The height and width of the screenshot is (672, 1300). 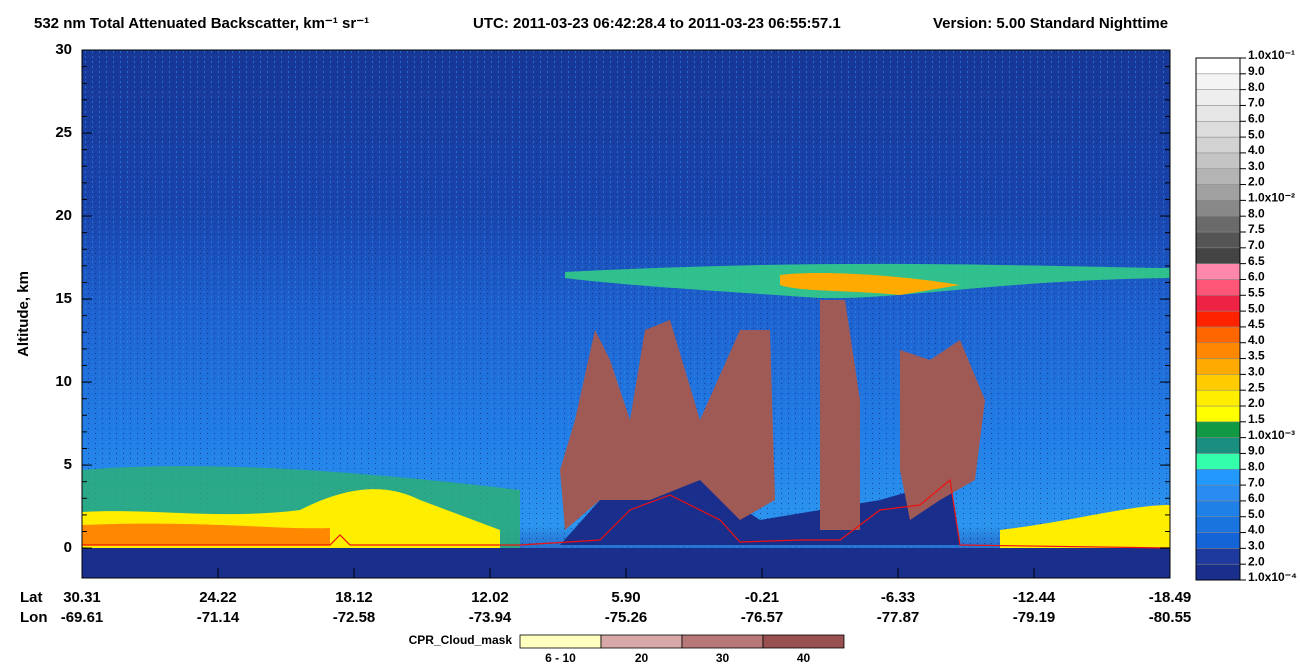 I want to click on lon-label: -71.14, so click(x=218, y=617).